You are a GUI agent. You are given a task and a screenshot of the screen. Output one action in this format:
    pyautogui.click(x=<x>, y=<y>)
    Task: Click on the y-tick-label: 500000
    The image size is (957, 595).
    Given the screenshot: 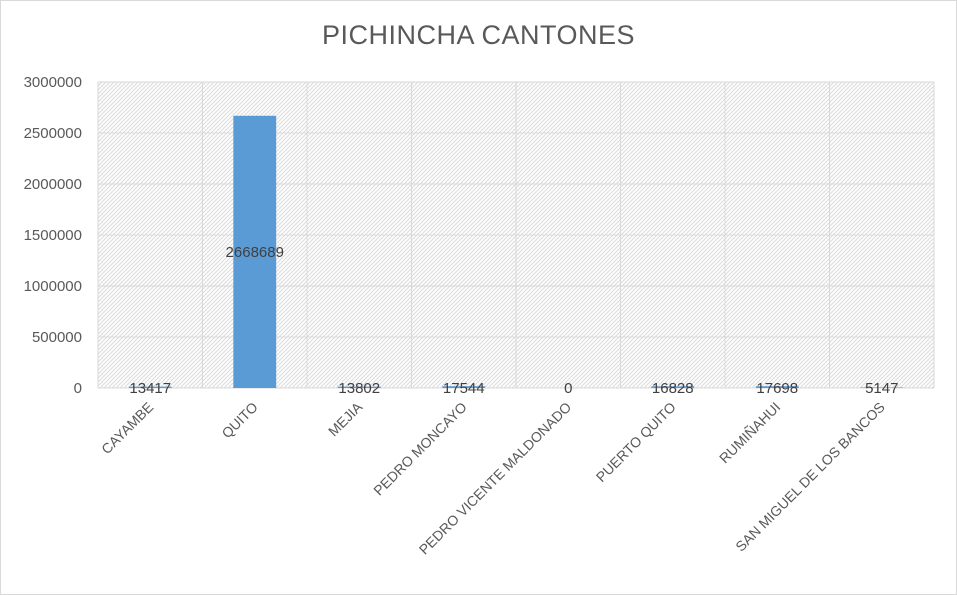 What is the action you would take?
    pyautogui.click(x=57, y=337)
    